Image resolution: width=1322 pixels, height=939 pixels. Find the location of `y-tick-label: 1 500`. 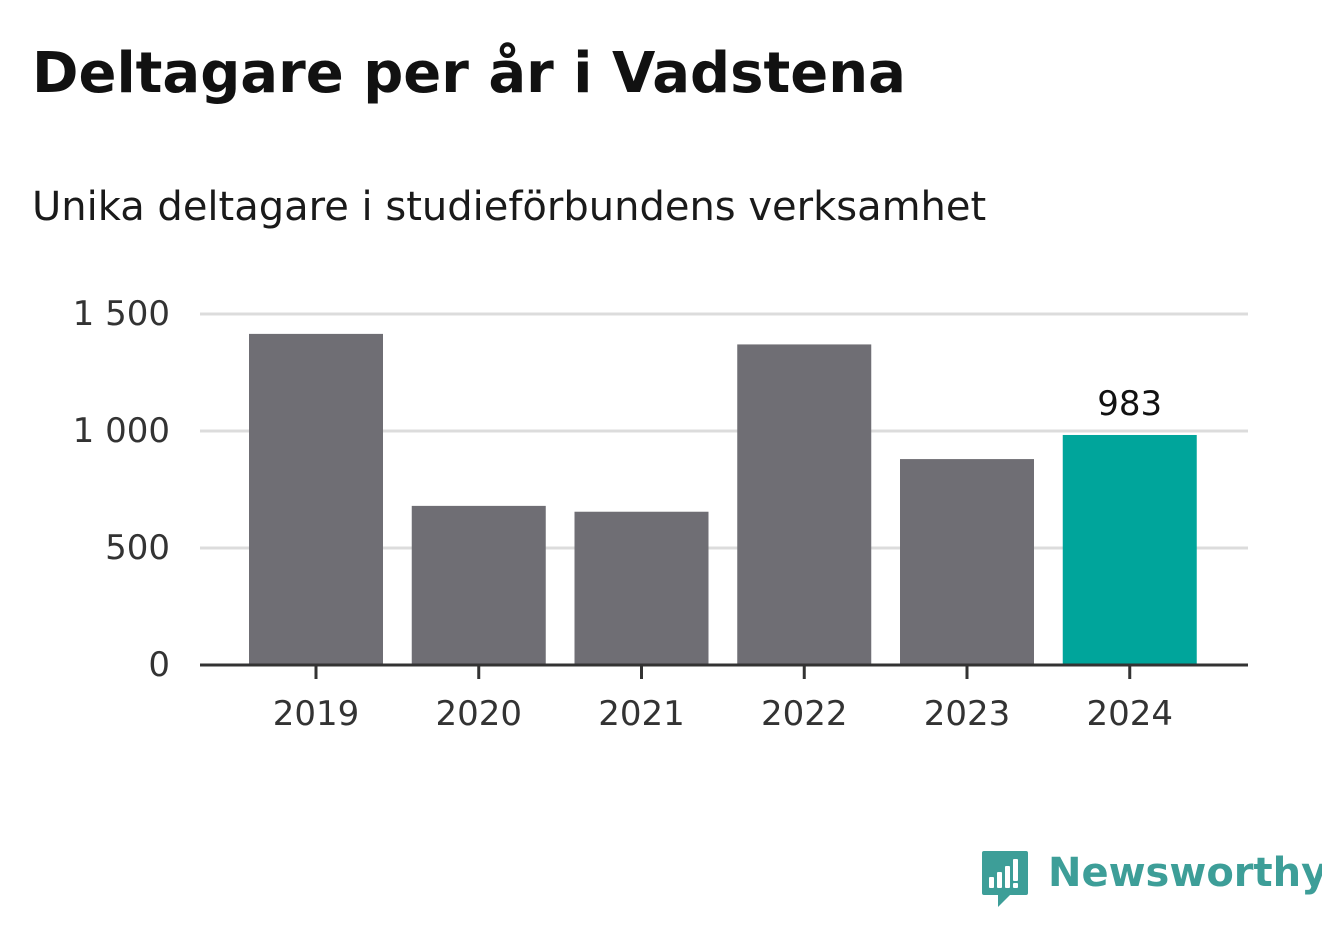

y-tick-label: 1 500 is located at coordinates (121, 314).